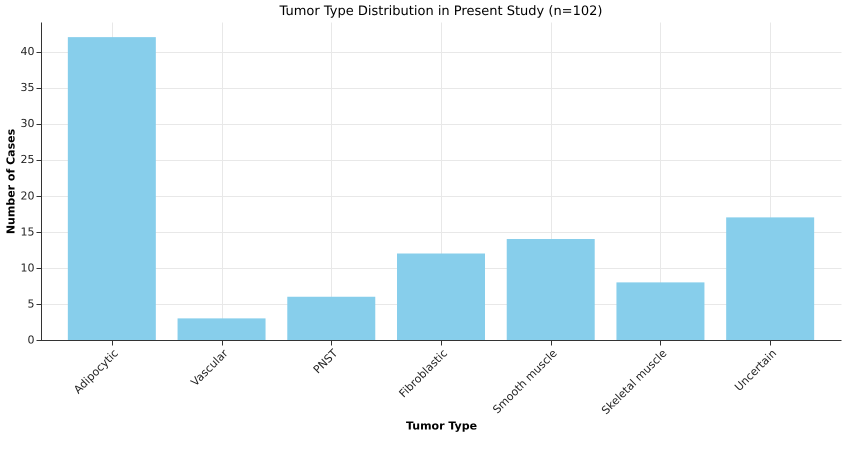  What do you see at coordinates (27, 159) in the screenshot?
I see `y-tick-label: 25` at bounding box center [27, 159].